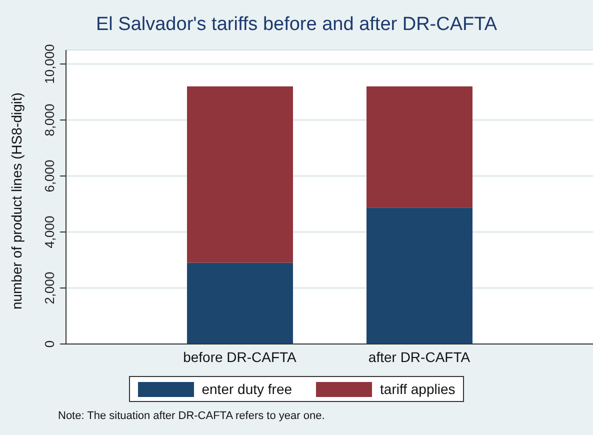 This screenshot has width=593, height=435. What do you see at coordinates (247, 389) in the screenshot?
I see `legend-label: enter duty free` at bounding box center [247, 389].